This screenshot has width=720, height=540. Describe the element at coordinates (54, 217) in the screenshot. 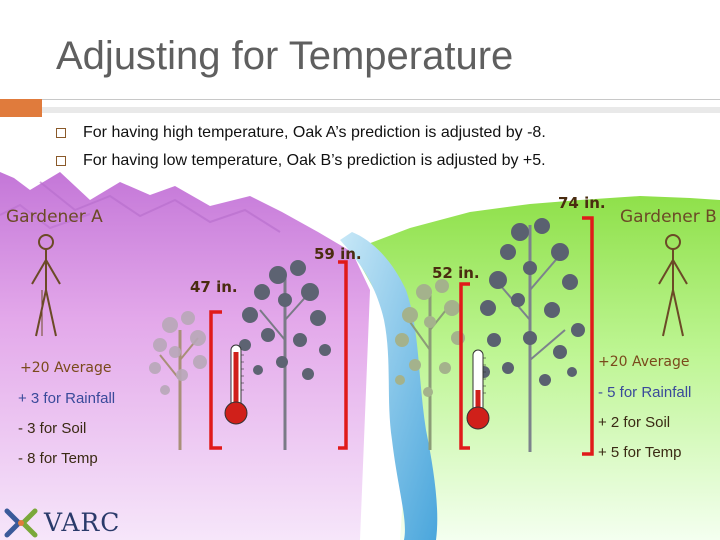

I see `gardener-a-label: Gardener A` at that location.